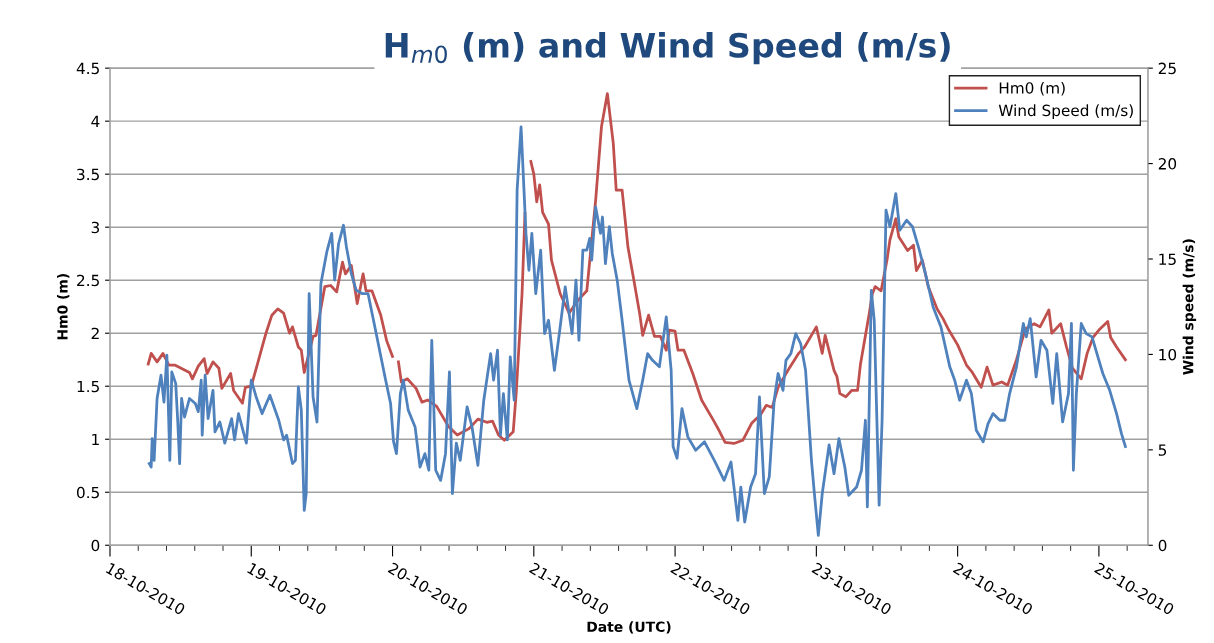 The height and width of the screenshot is (643, 1214). I want to click on y-tick-label: 1, so click(95, 439).